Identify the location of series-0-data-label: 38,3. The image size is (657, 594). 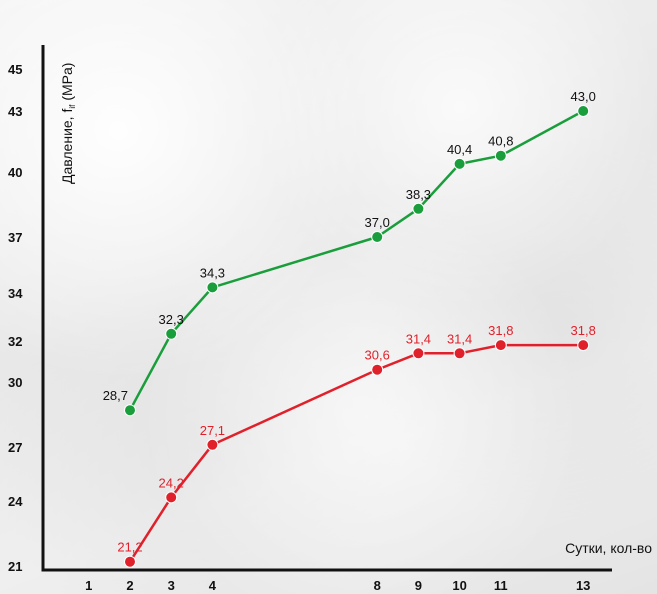
(418, 194).